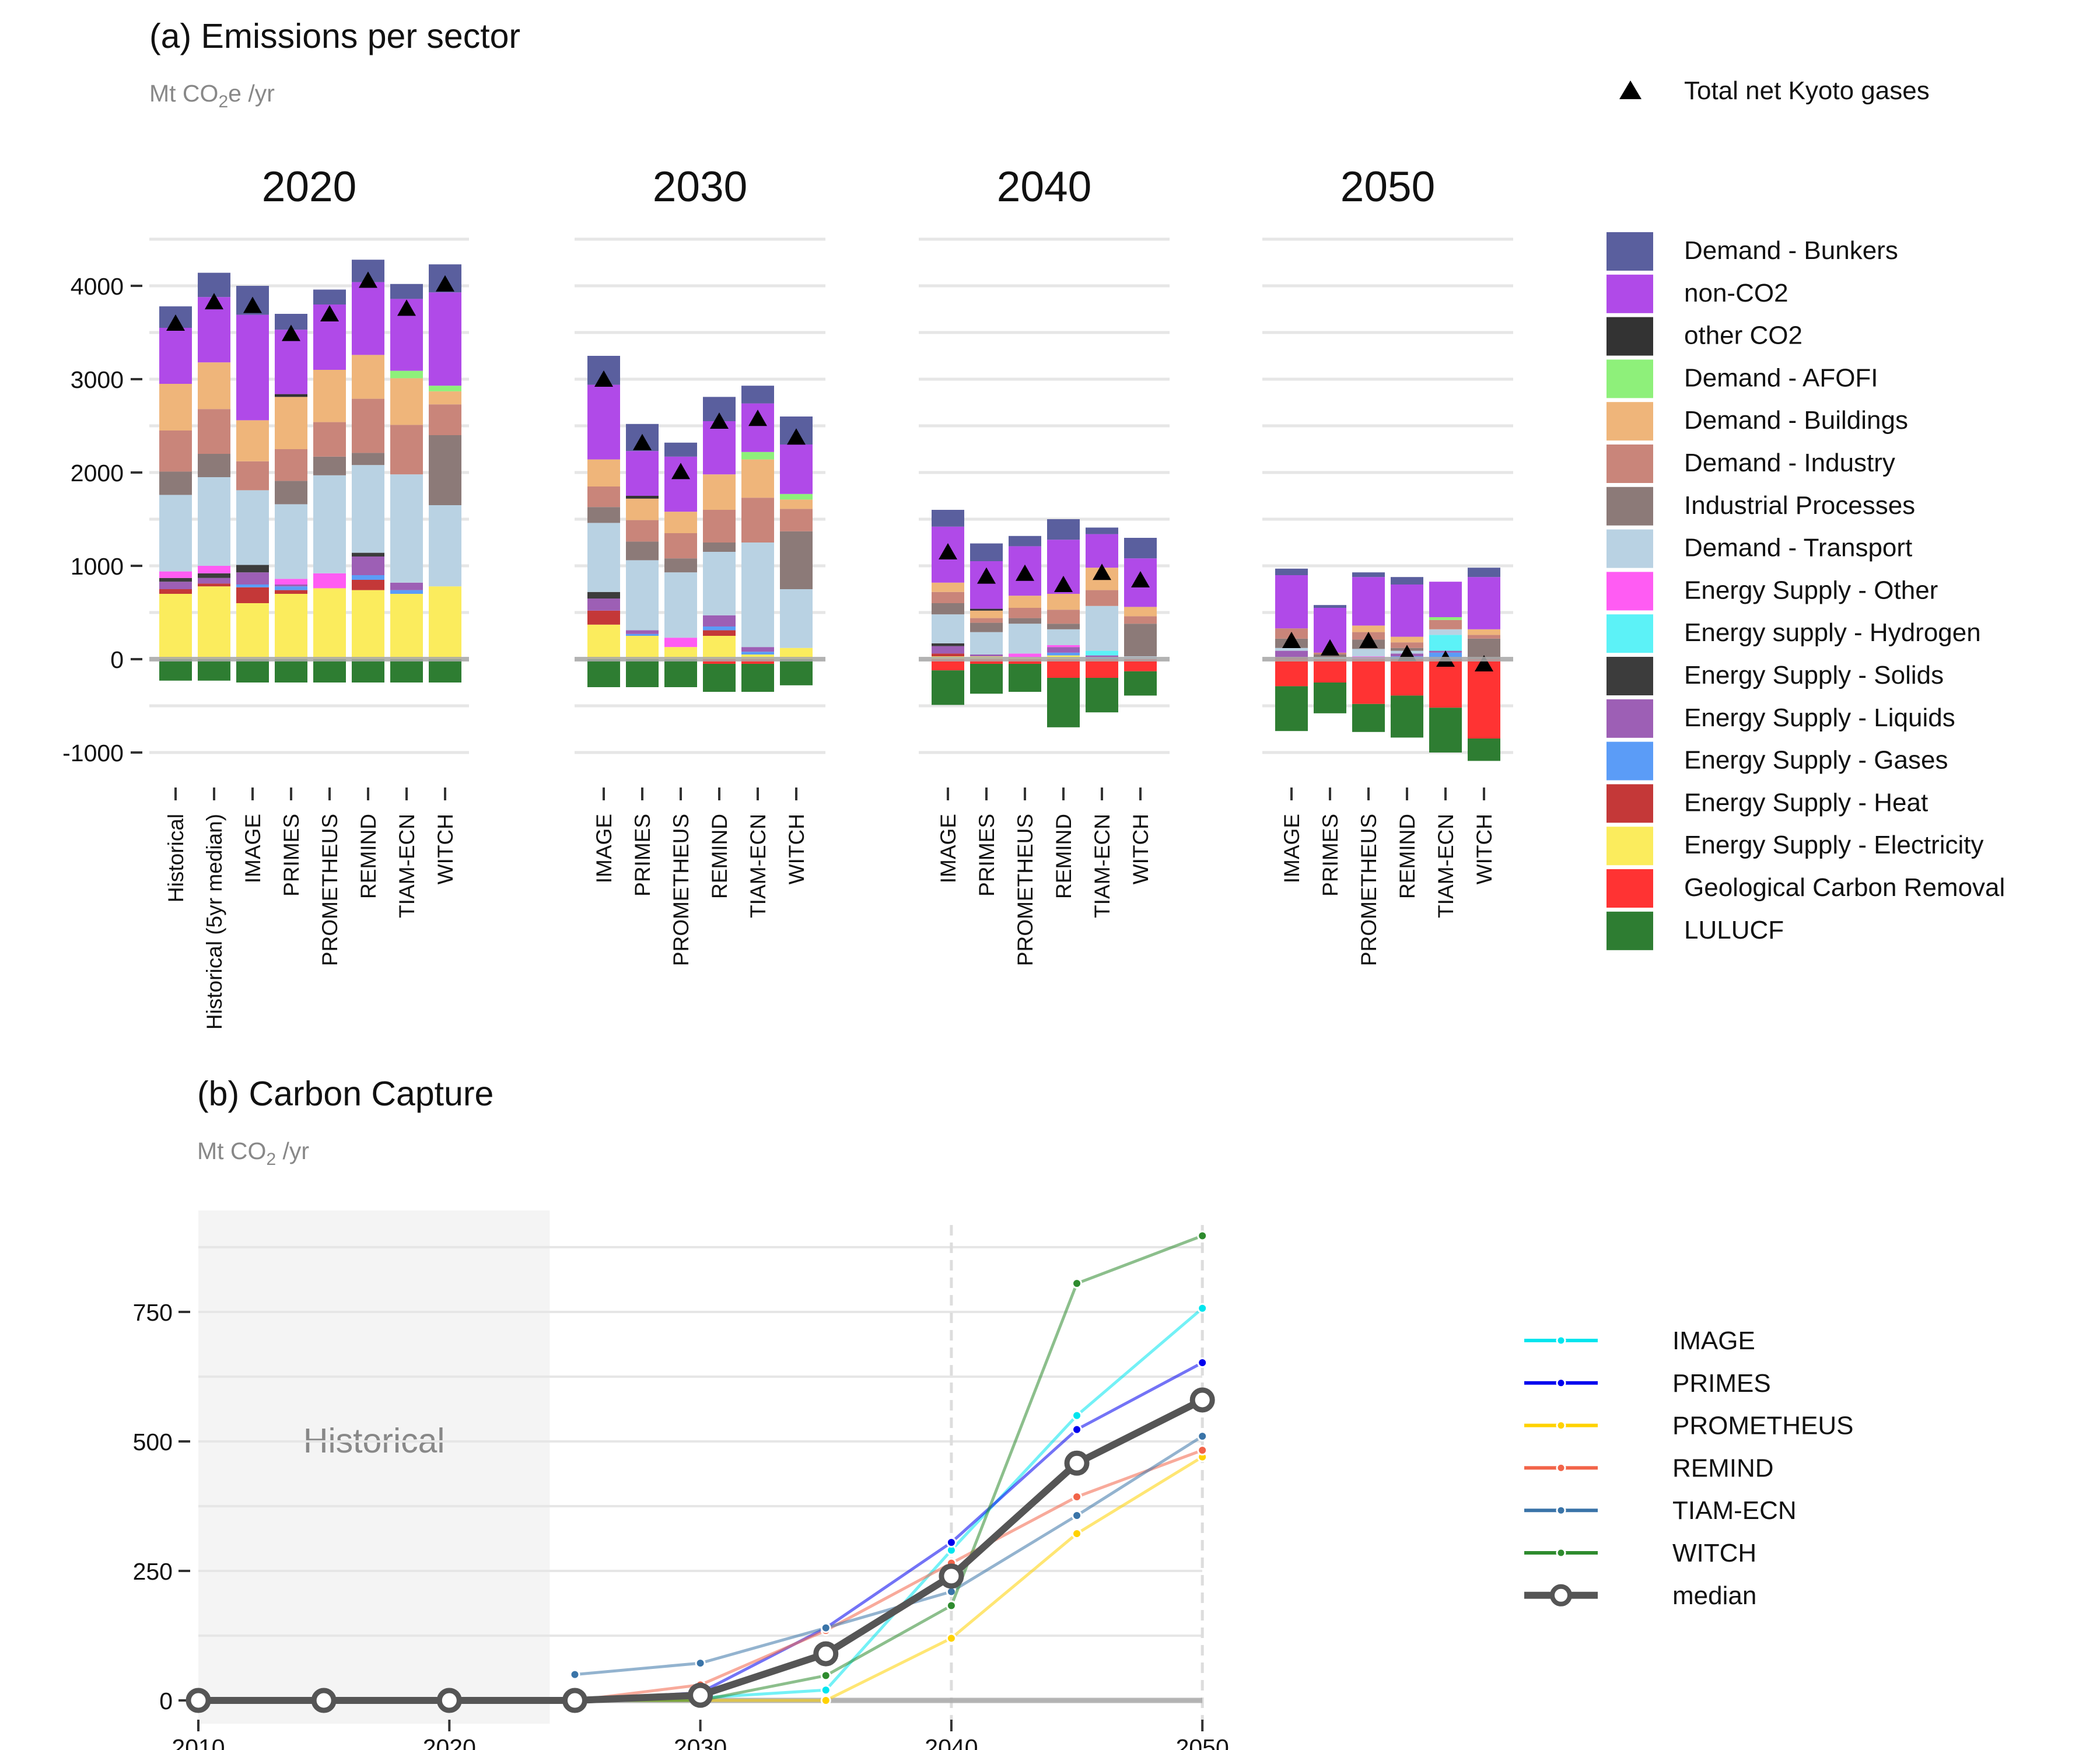  What do you see at coordinates (604, 848) in the screenshot?
I see `x-tick-label: IMAGE` at bounding box center [604, 848].